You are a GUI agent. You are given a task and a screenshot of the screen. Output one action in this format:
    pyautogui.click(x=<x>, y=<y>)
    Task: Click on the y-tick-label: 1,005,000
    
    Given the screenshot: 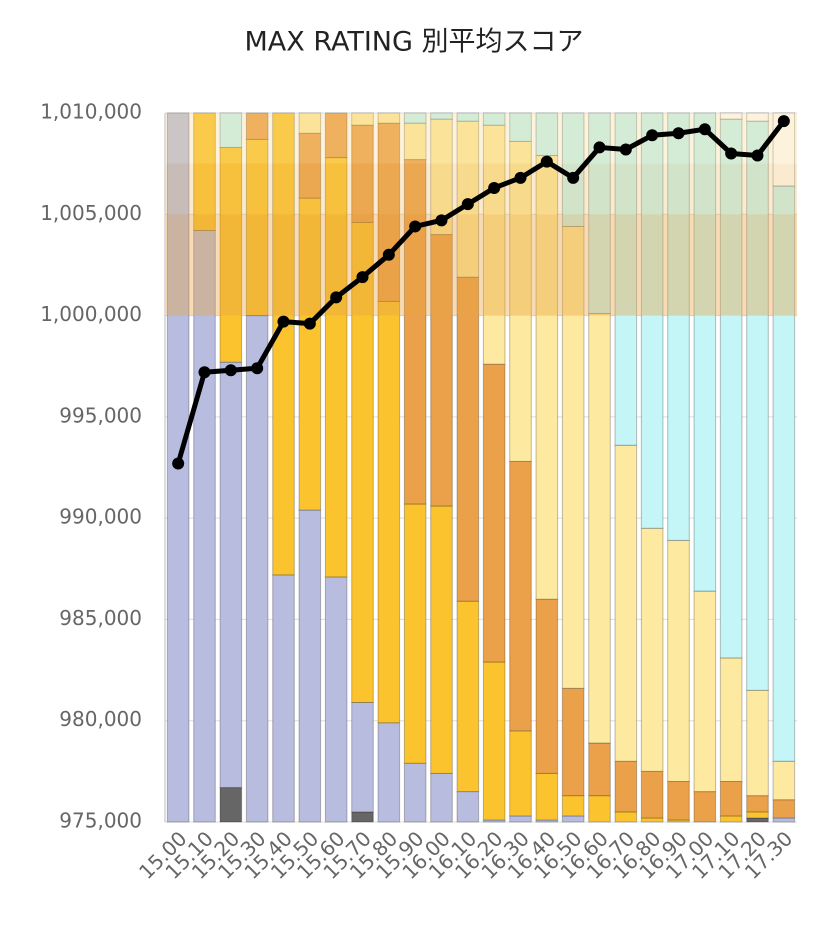 What is the action you would take?
    pyautogui.click(x=91, y=213)
    